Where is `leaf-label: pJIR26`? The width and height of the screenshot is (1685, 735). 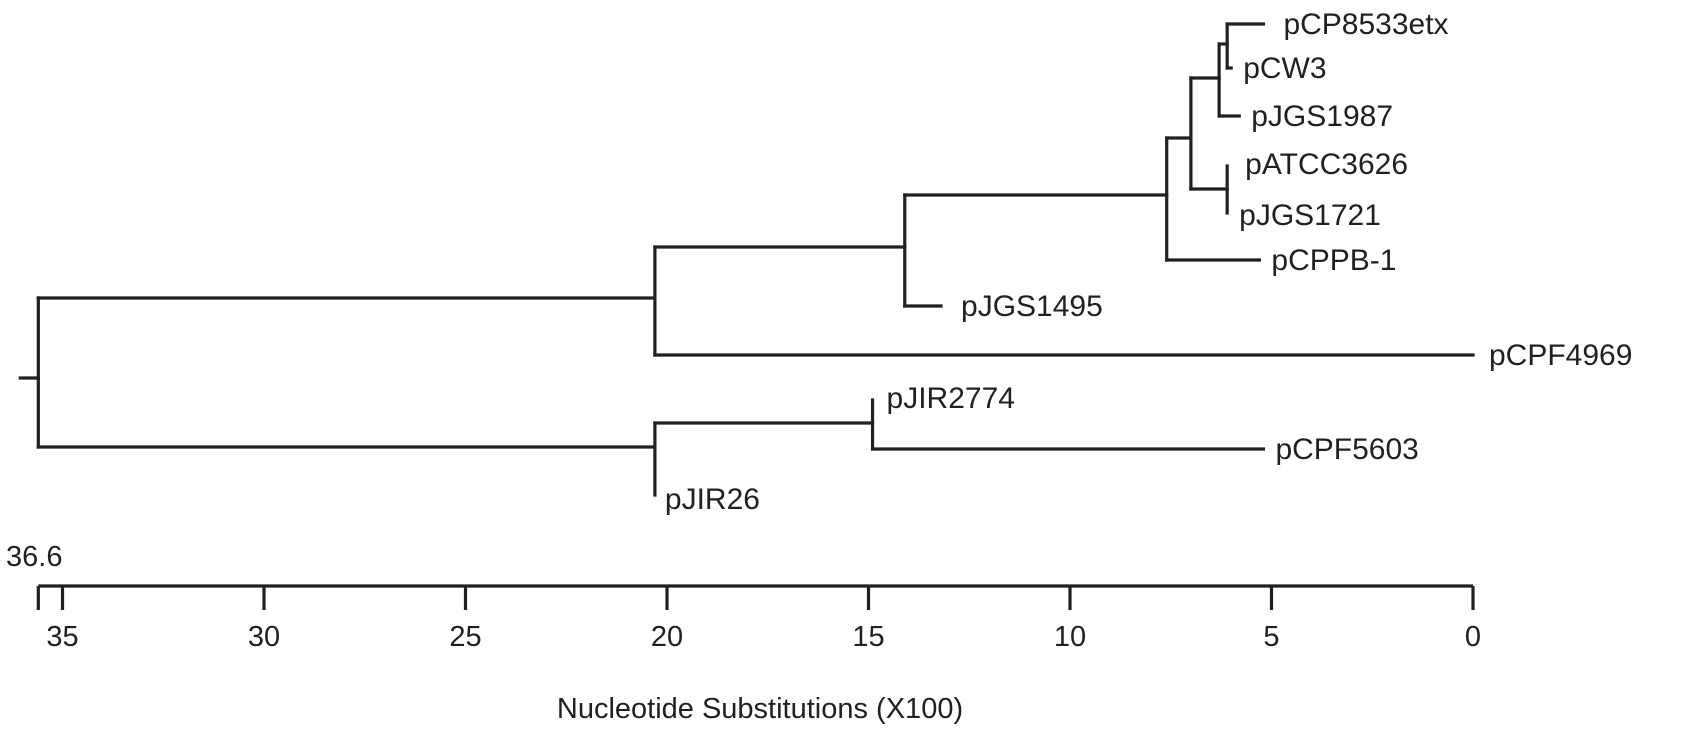 leaf-label: pJIR26 is located at coordinates (712, 499).